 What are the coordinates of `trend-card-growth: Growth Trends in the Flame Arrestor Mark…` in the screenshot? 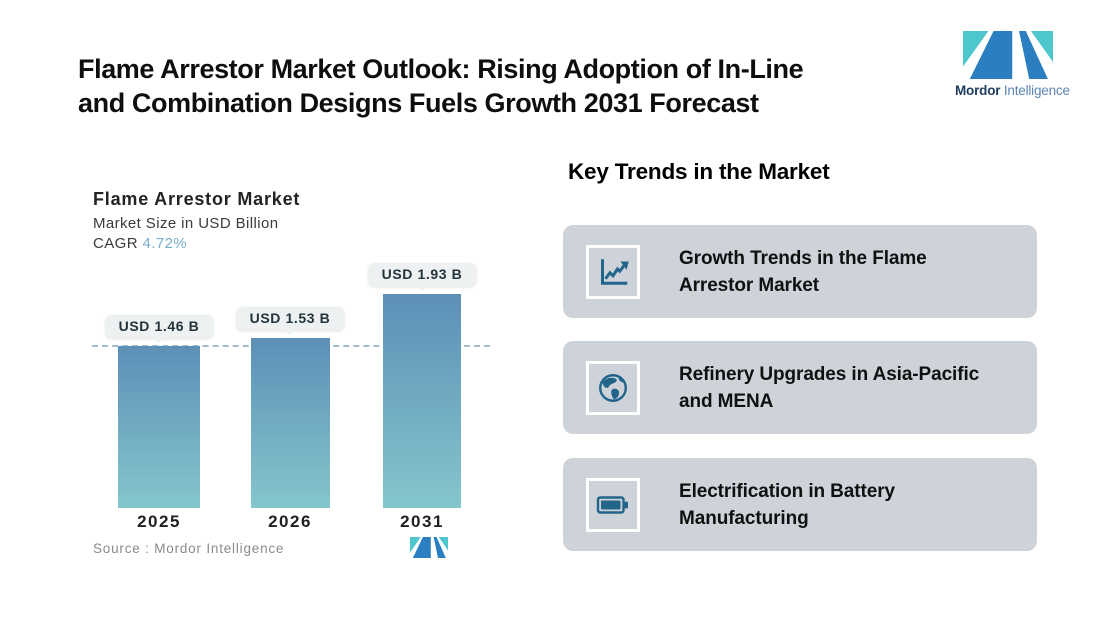 It's located at (800, 271).